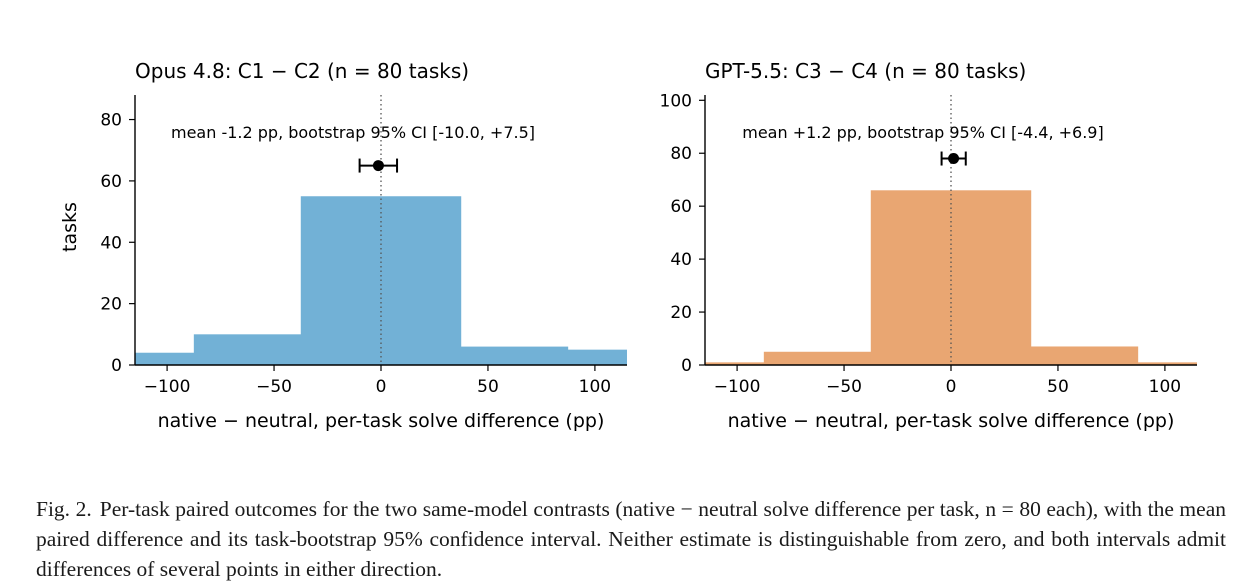 The height and width of the screenshot is (584, 1257). I want to click on chart-title: Opus 4.8: C1 − C2 (n = 80 tasks), so click(302, 71).